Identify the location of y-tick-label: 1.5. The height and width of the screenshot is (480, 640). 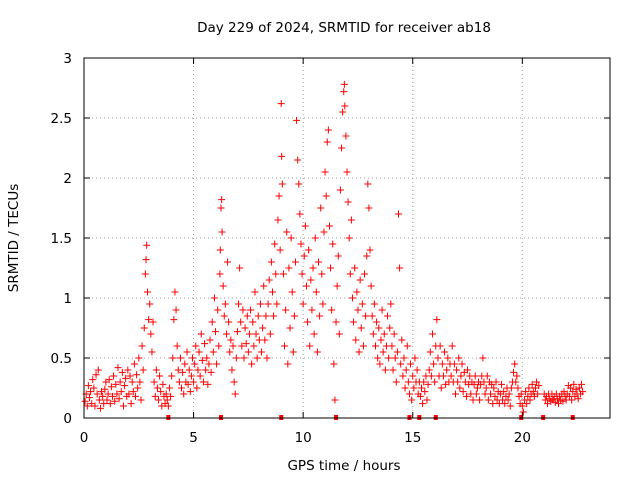
(61, 239).